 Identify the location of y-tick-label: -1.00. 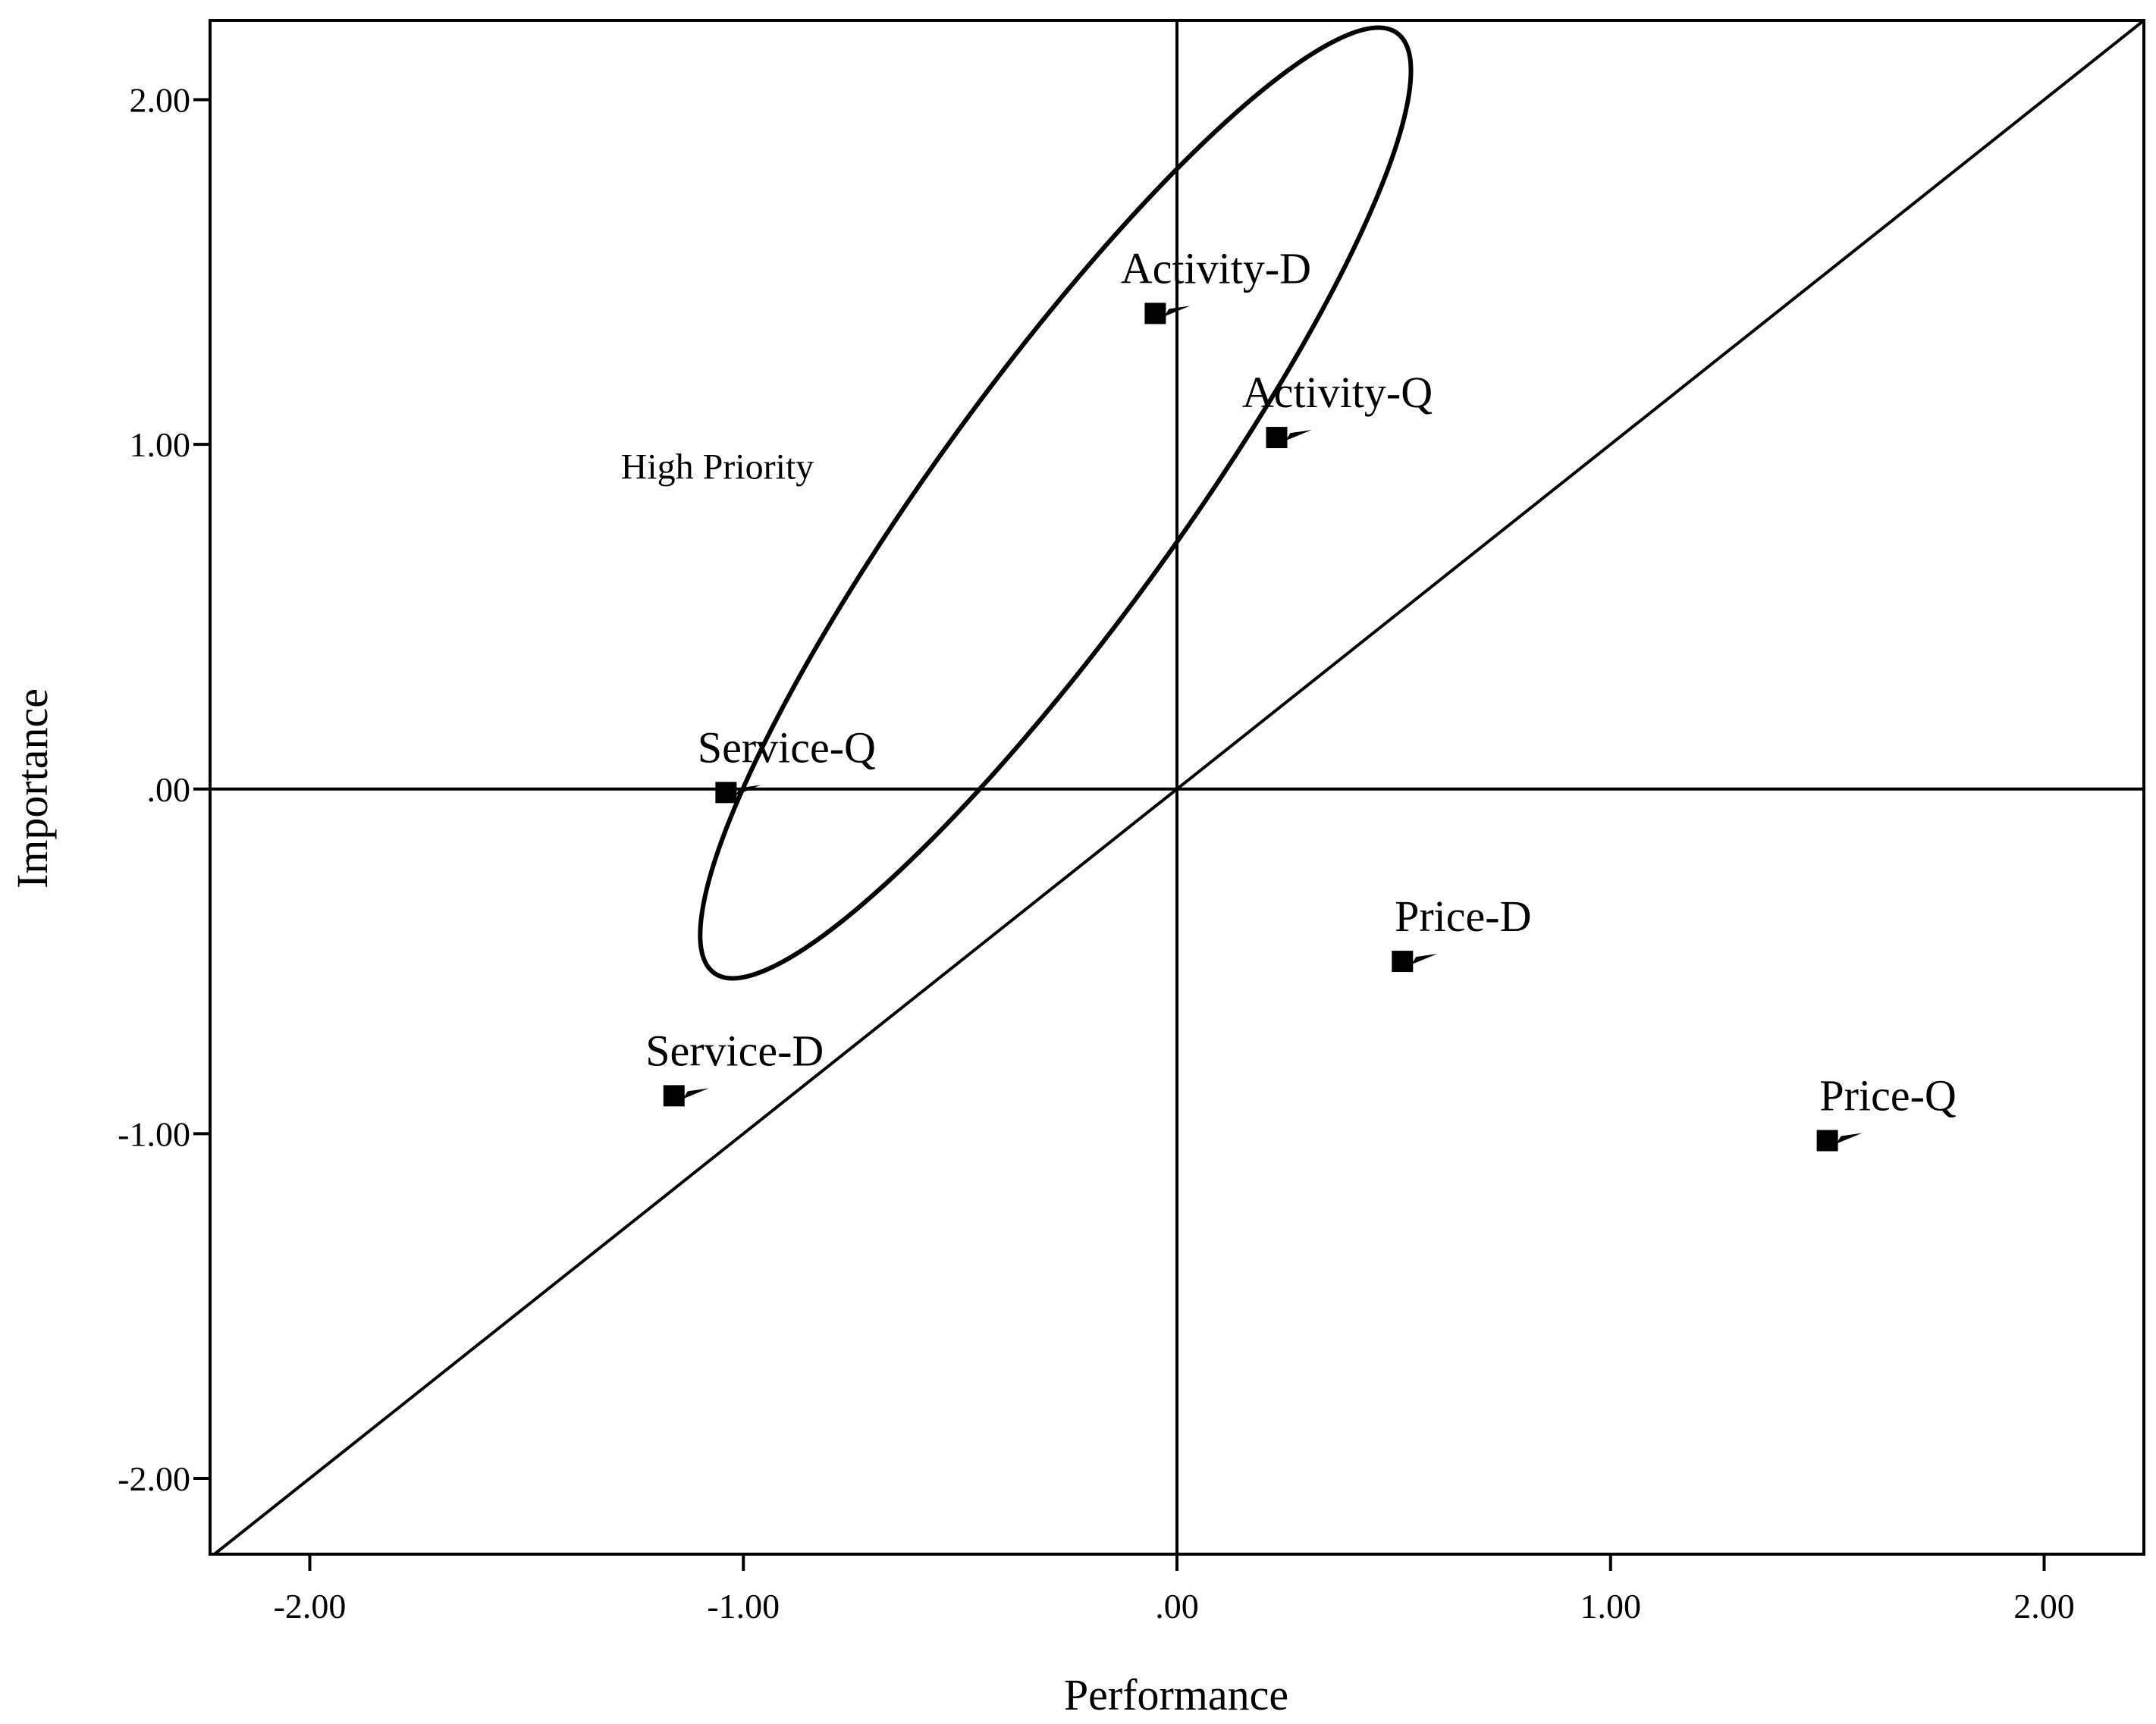
(154, 1133).